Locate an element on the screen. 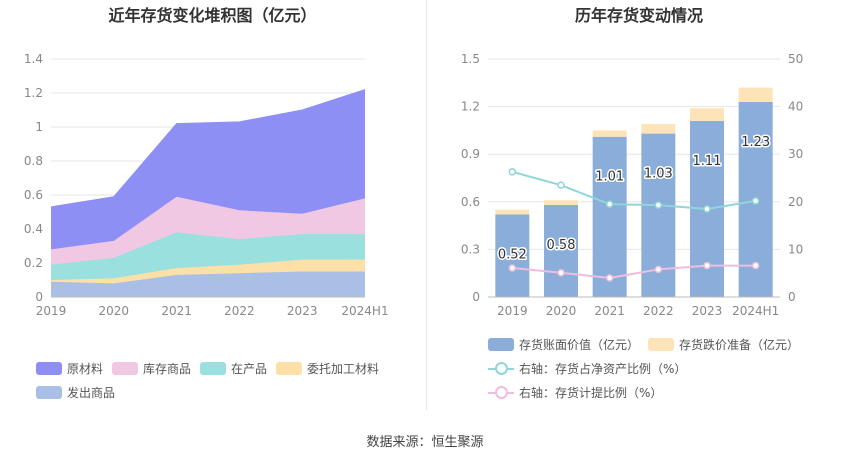 This screenshot has height=459, width=850. legend-book-value: 存货账面价值（亿元） is located at coordinates (563, 344).